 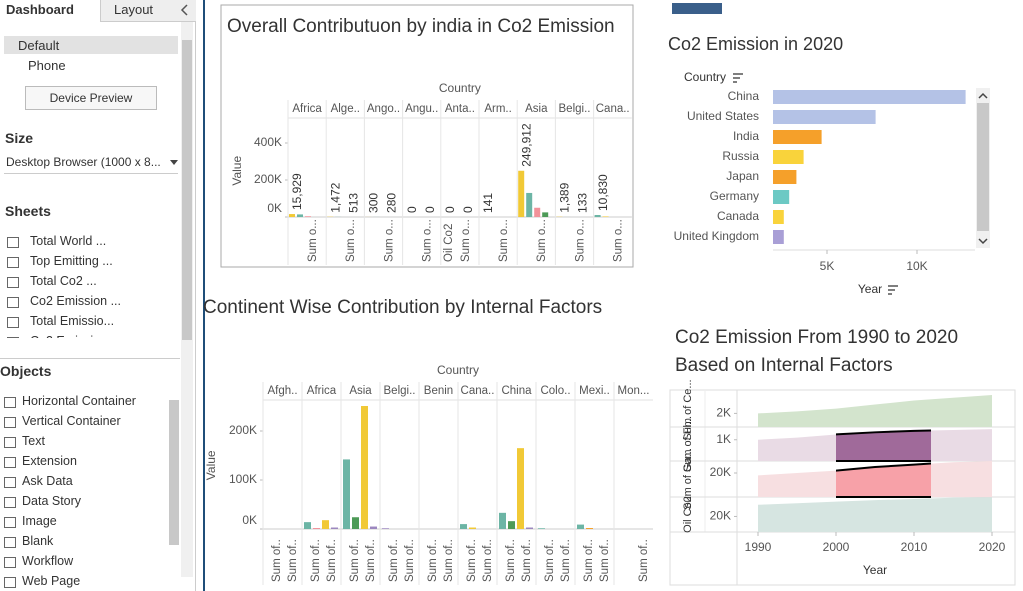 What do you see at coordinates (883, 445) in the screenshot?
I see `area-highlight` at bounding box center [883, 445].